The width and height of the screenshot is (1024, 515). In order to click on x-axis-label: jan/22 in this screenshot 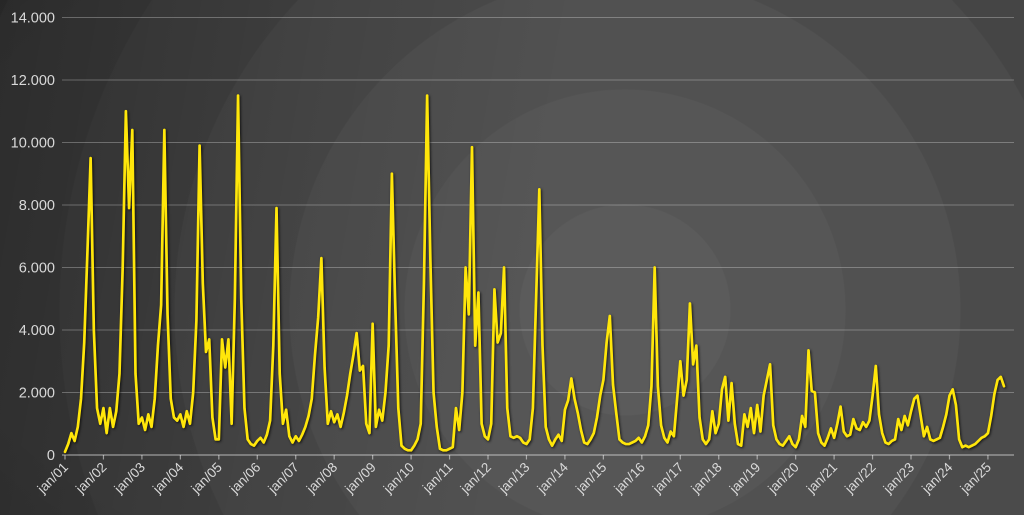, I will do `click(859, 478)`.